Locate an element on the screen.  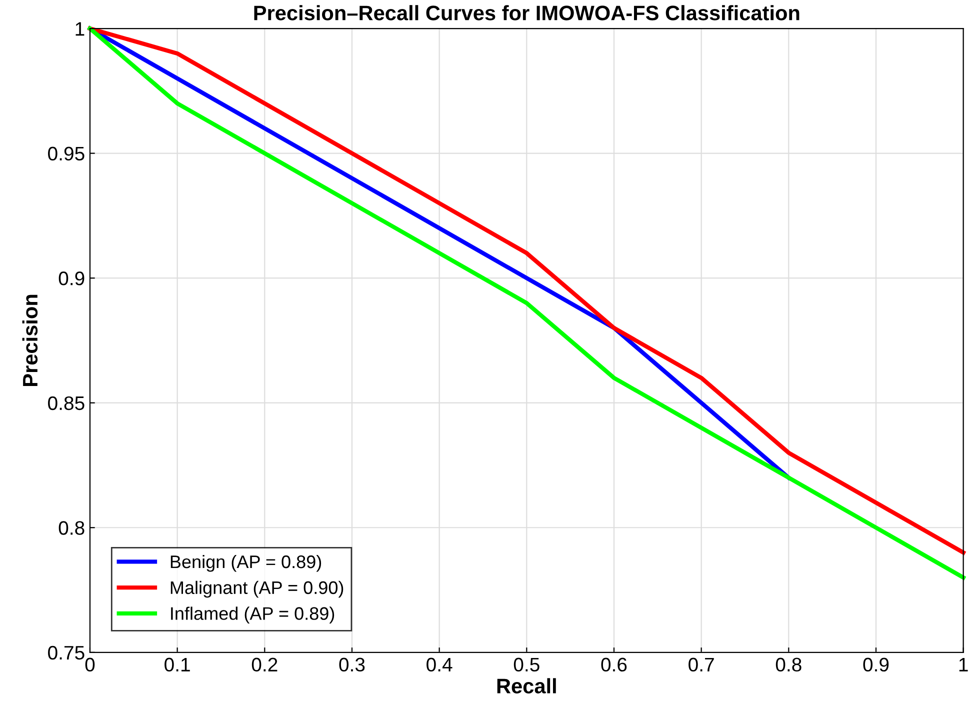
y-tick-label: 0.8 is located at coordinates (71, 528).